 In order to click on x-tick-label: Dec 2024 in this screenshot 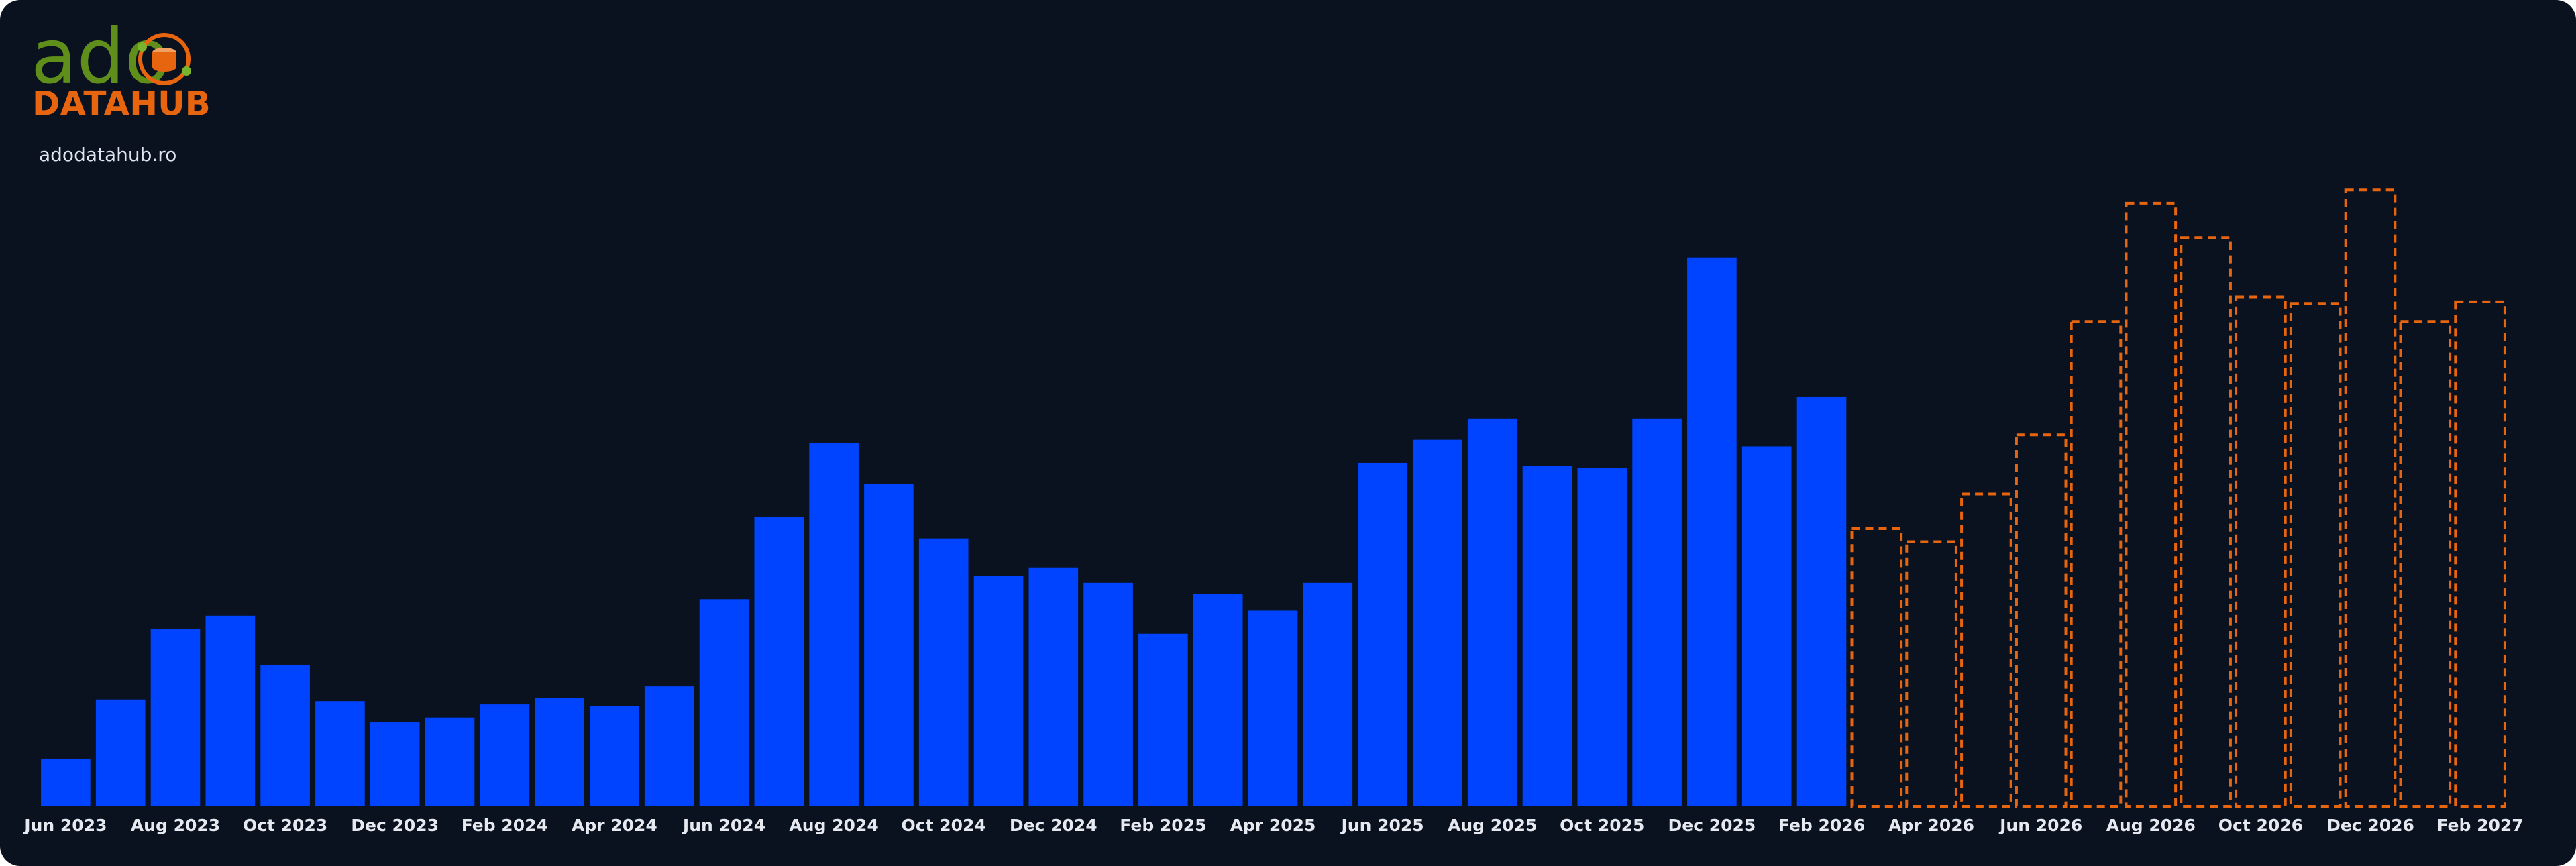, I will do `click(1053, 825)`.